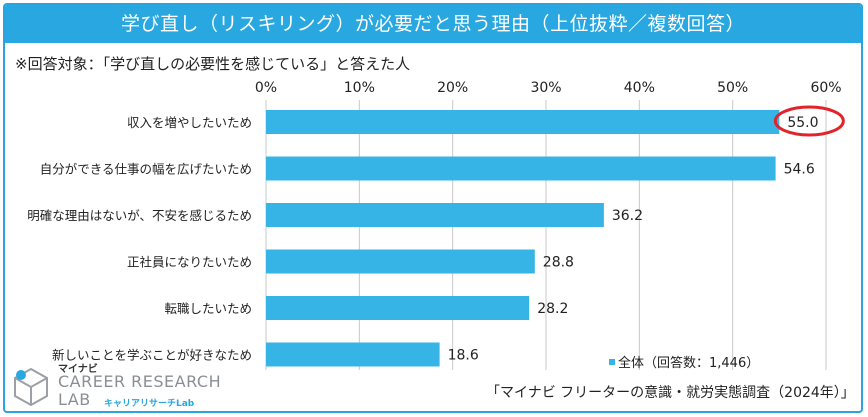 The height and width of the screenshot is (417, 868). Describe the element at coordinates (799, 170) in the screenshot. I see `data-label: 54.6` at that location.